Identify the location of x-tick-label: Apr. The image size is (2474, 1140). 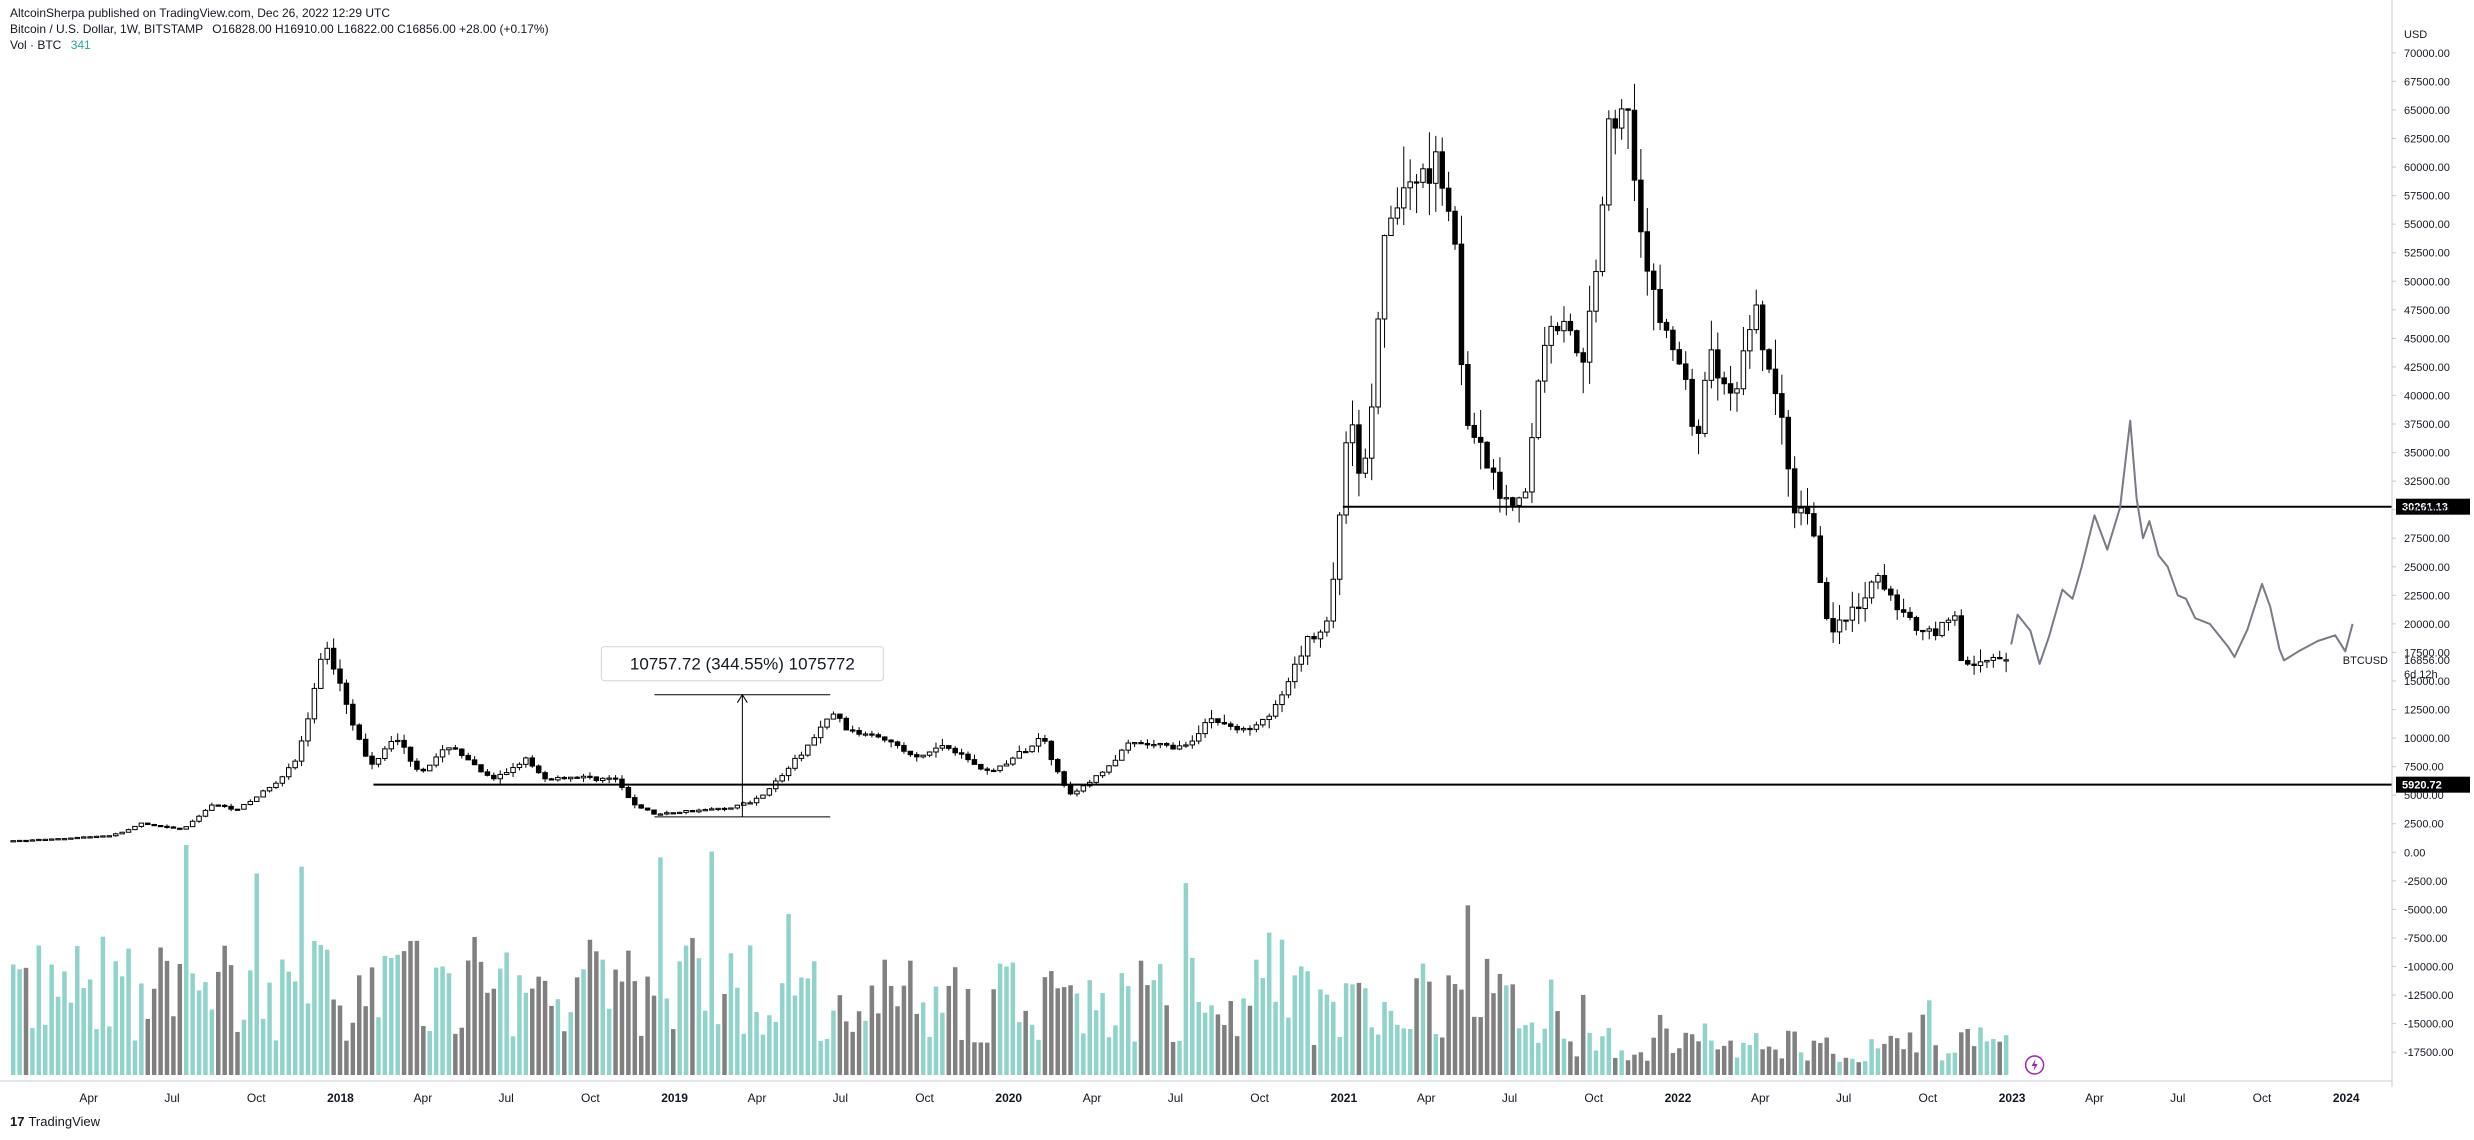
(1760, 1098).